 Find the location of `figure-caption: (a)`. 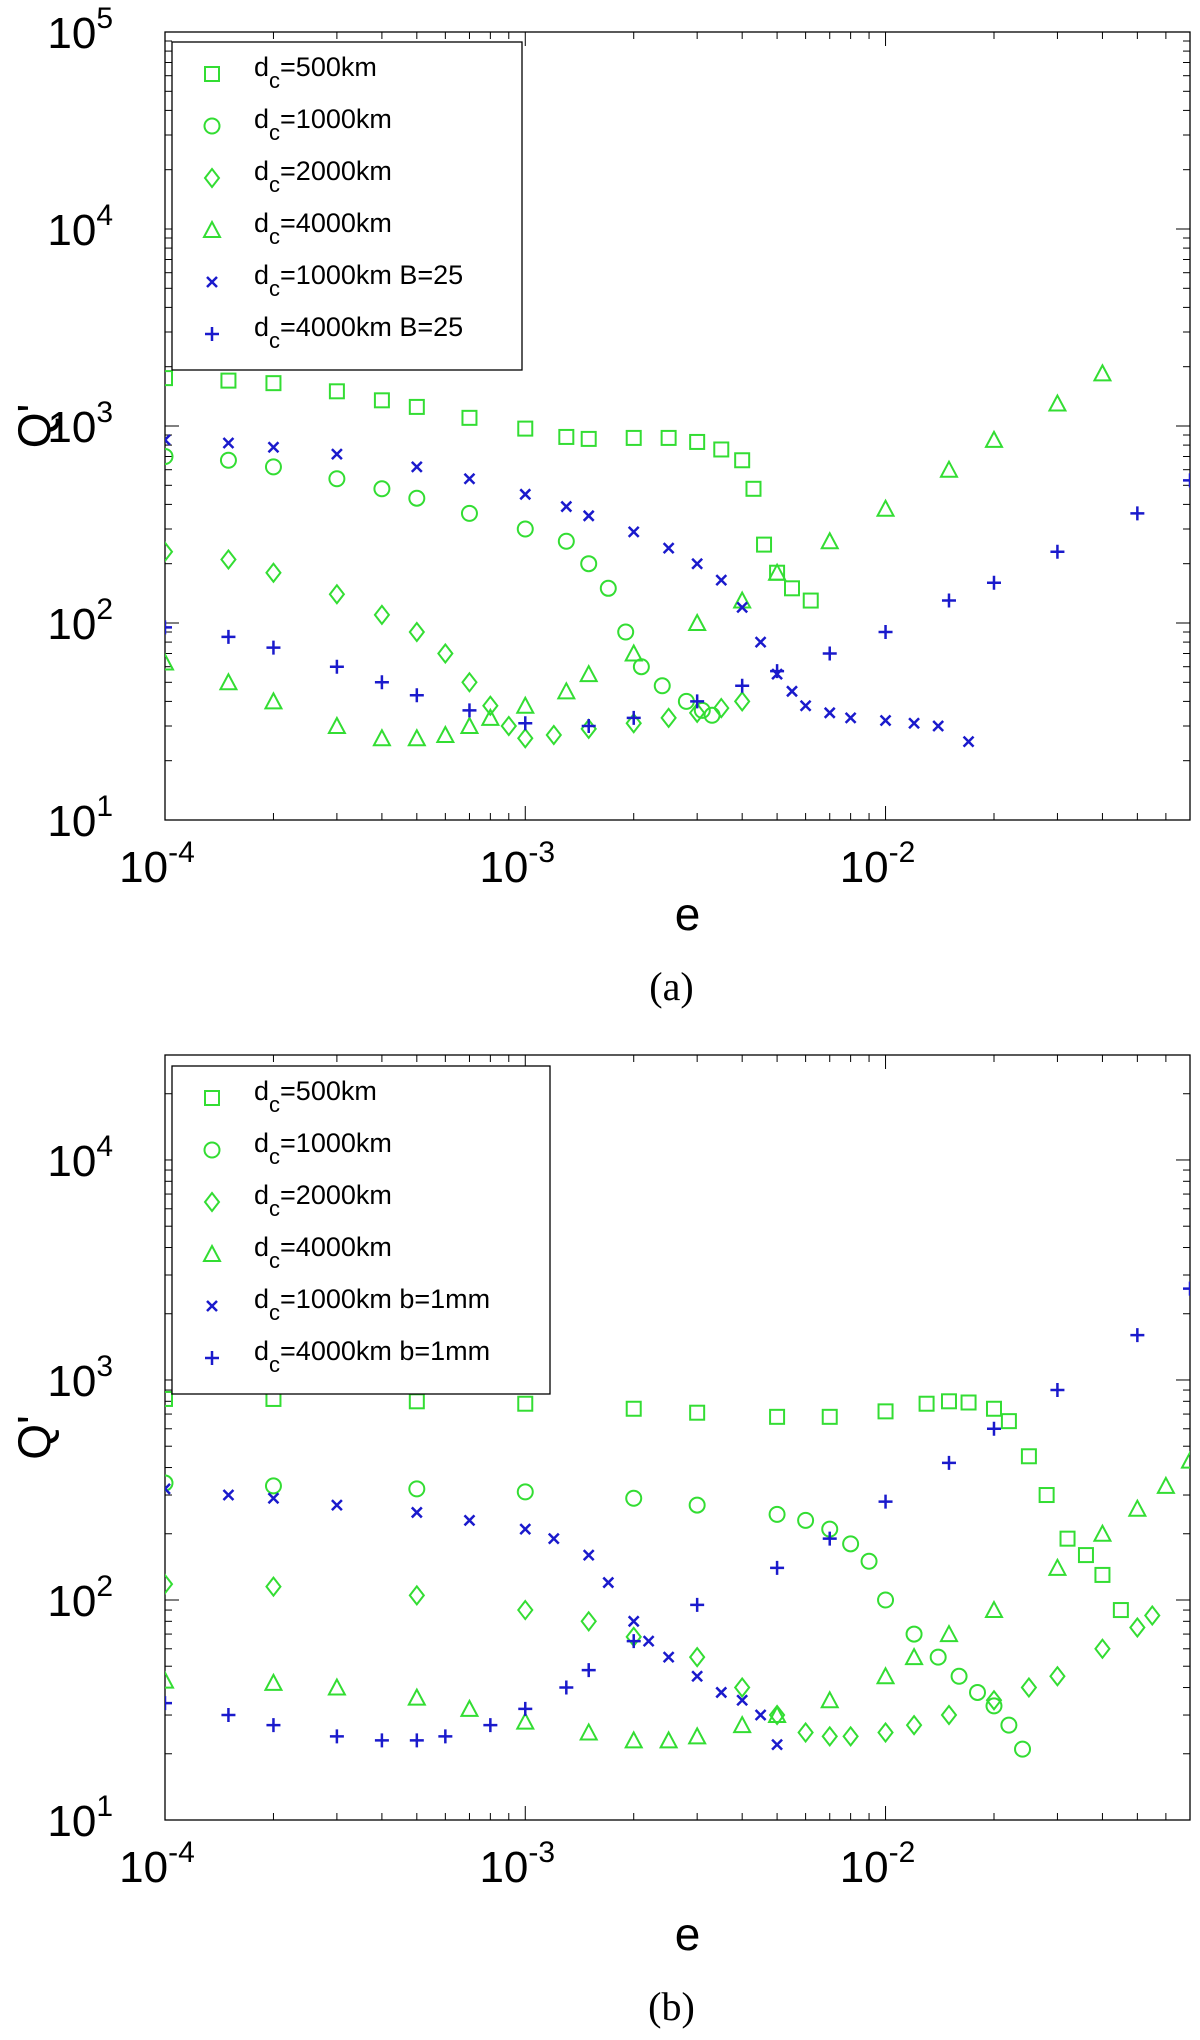

figure-caption: (a) is located at coordinates (671, 986).